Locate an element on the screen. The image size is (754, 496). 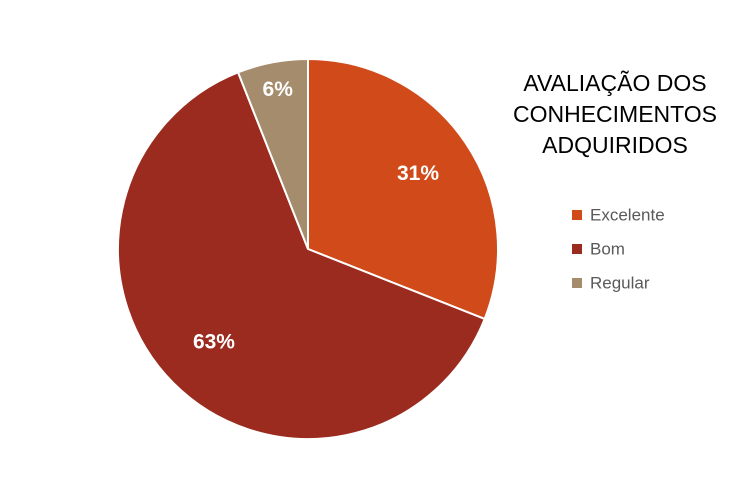
value-label: 31% is located at coordinates (418, 173).